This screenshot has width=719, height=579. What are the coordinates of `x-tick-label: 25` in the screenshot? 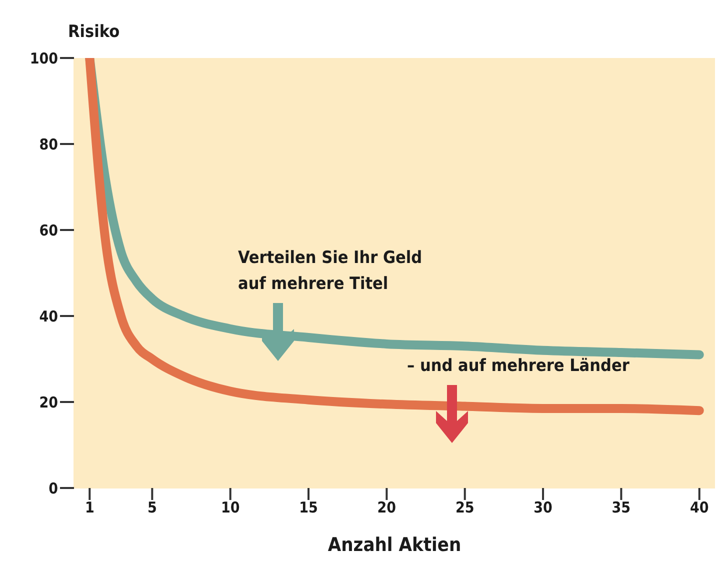 It's located at (464, 507).